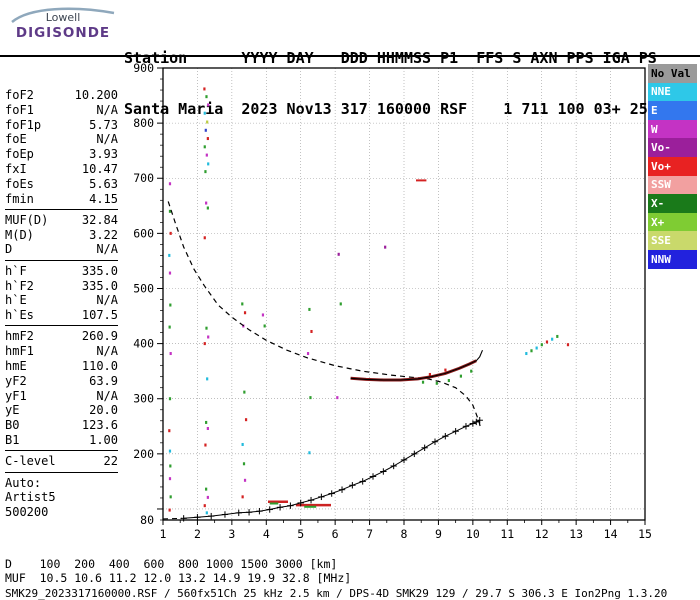 This screenshot has height=600, width=700. What do you see at coordinates (16, 366) in the screenshot?
I see `param-label: hmE` at bounding box center [16, 366].